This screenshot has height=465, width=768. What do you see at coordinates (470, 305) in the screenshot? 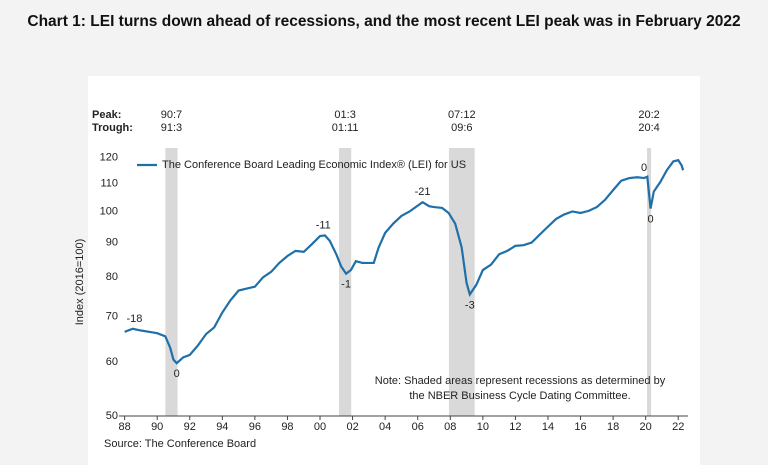
I see `lead-annotation: -3` at bounding box center [470, 305].